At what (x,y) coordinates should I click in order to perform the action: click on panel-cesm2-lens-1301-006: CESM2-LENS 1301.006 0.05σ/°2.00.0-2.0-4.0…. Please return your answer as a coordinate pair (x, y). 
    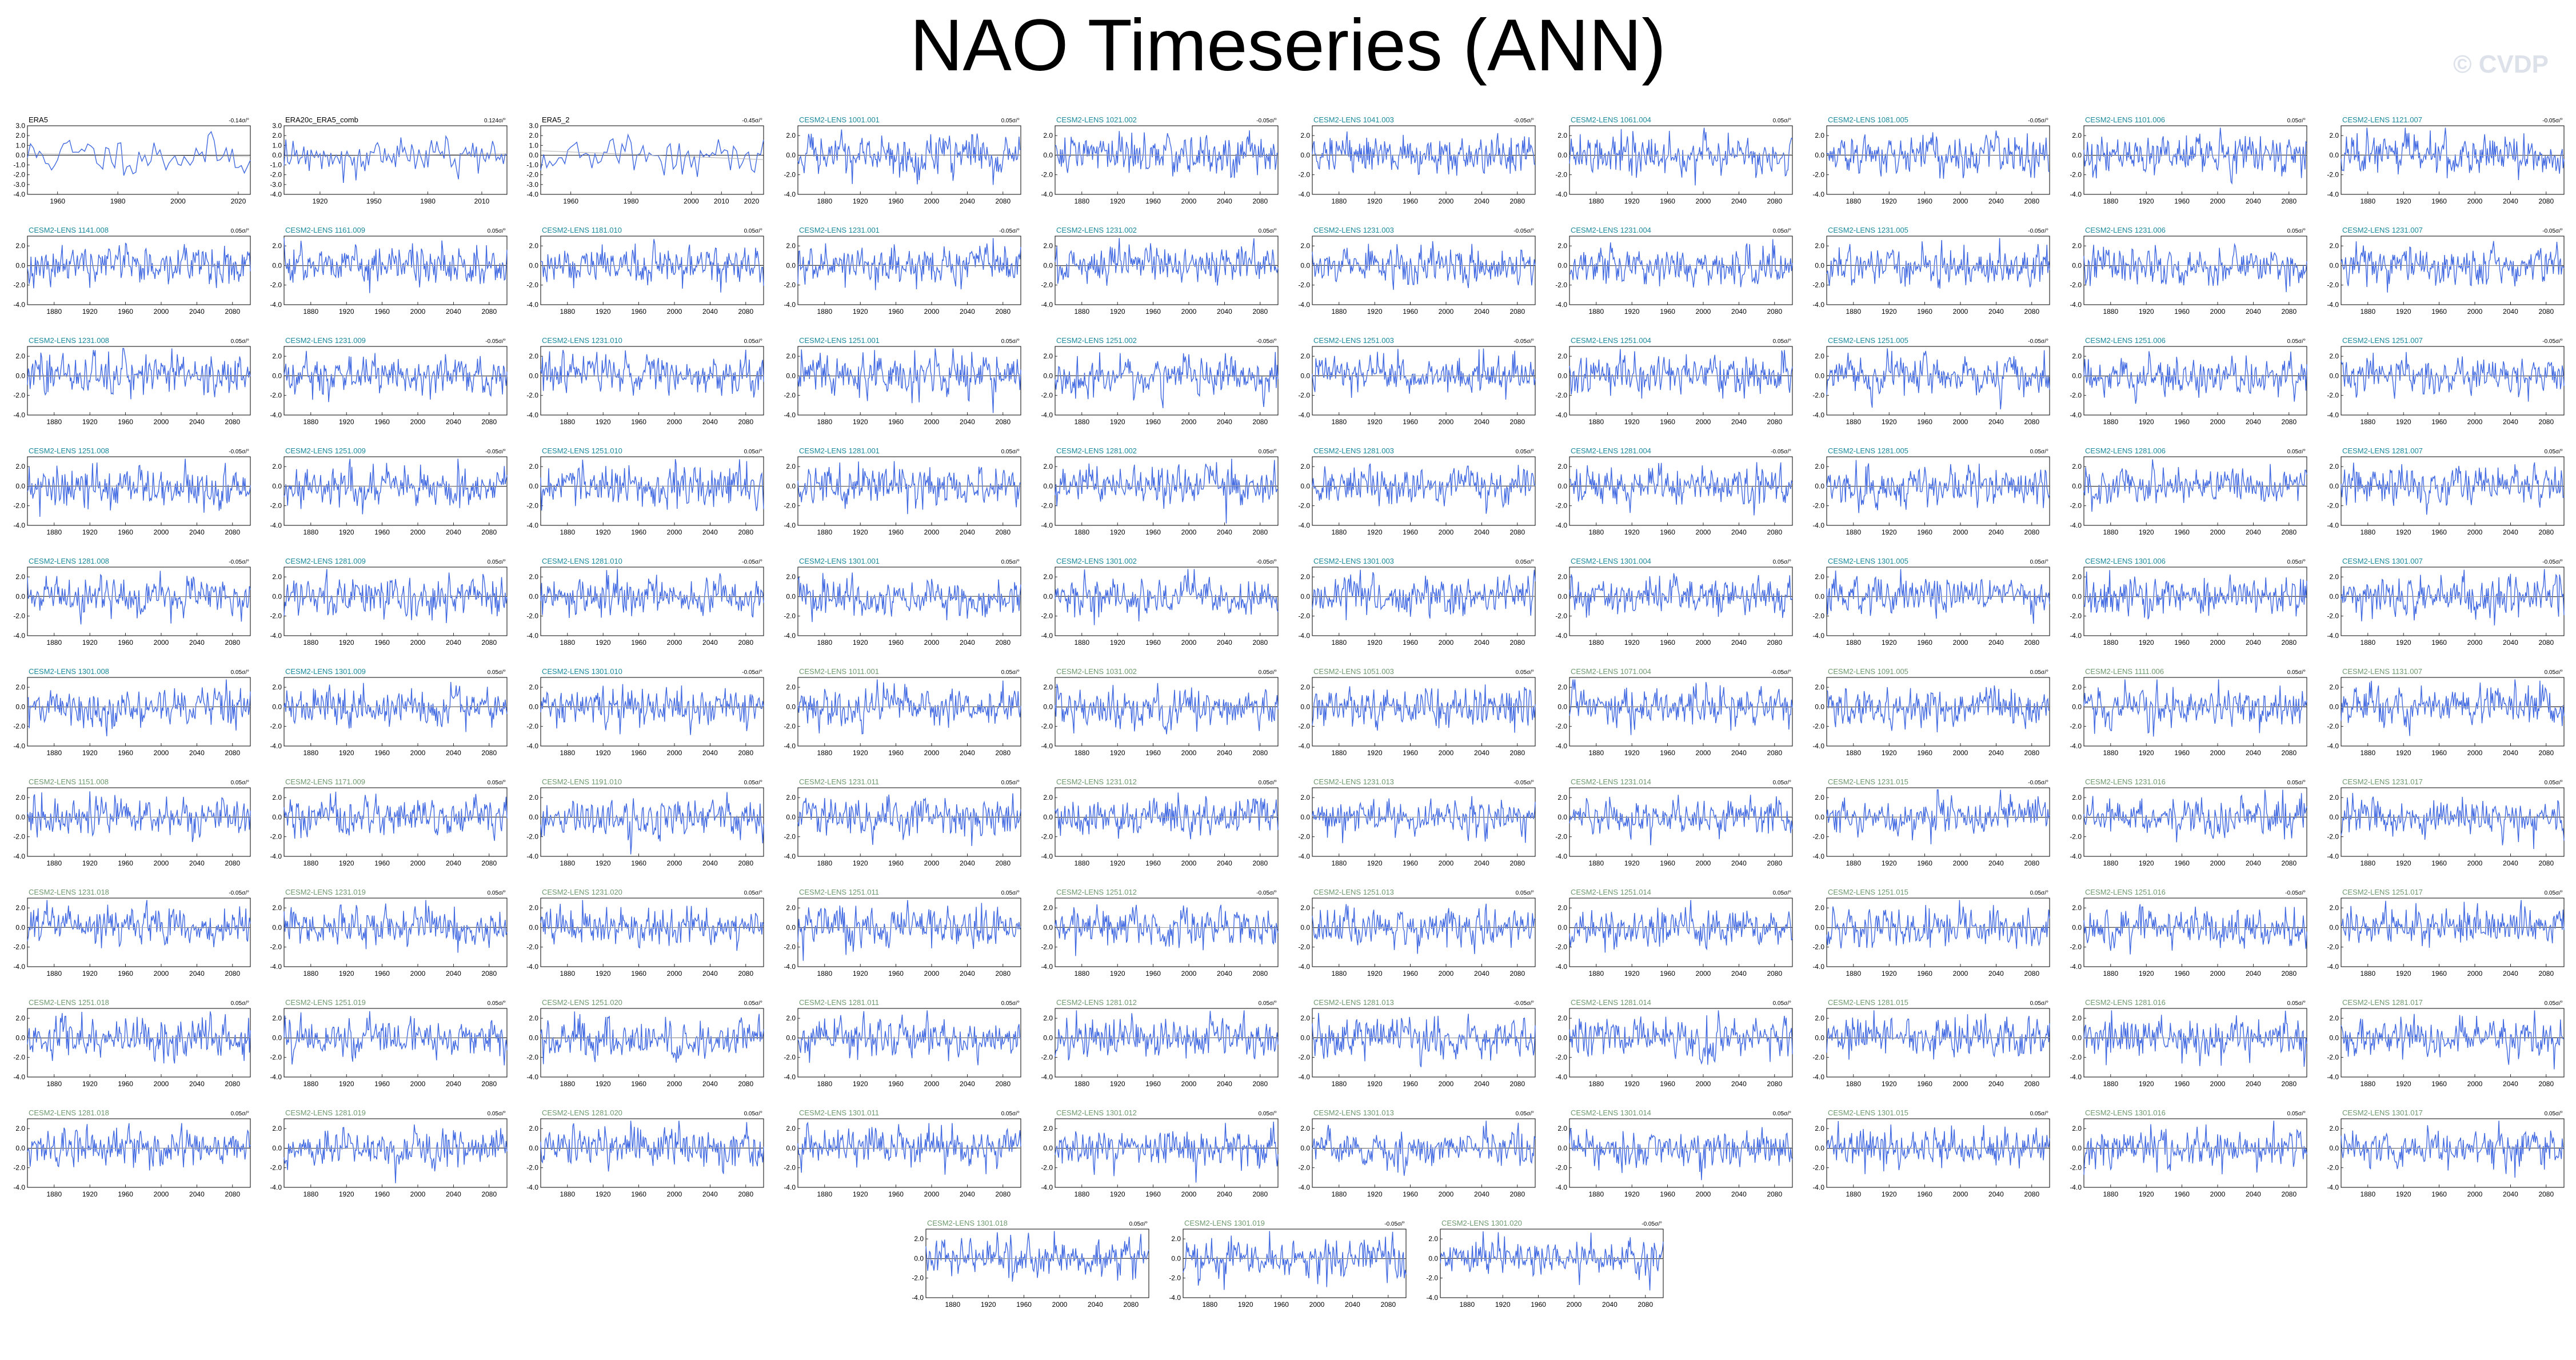
    Looking at the image, I should click on (2188, 602).